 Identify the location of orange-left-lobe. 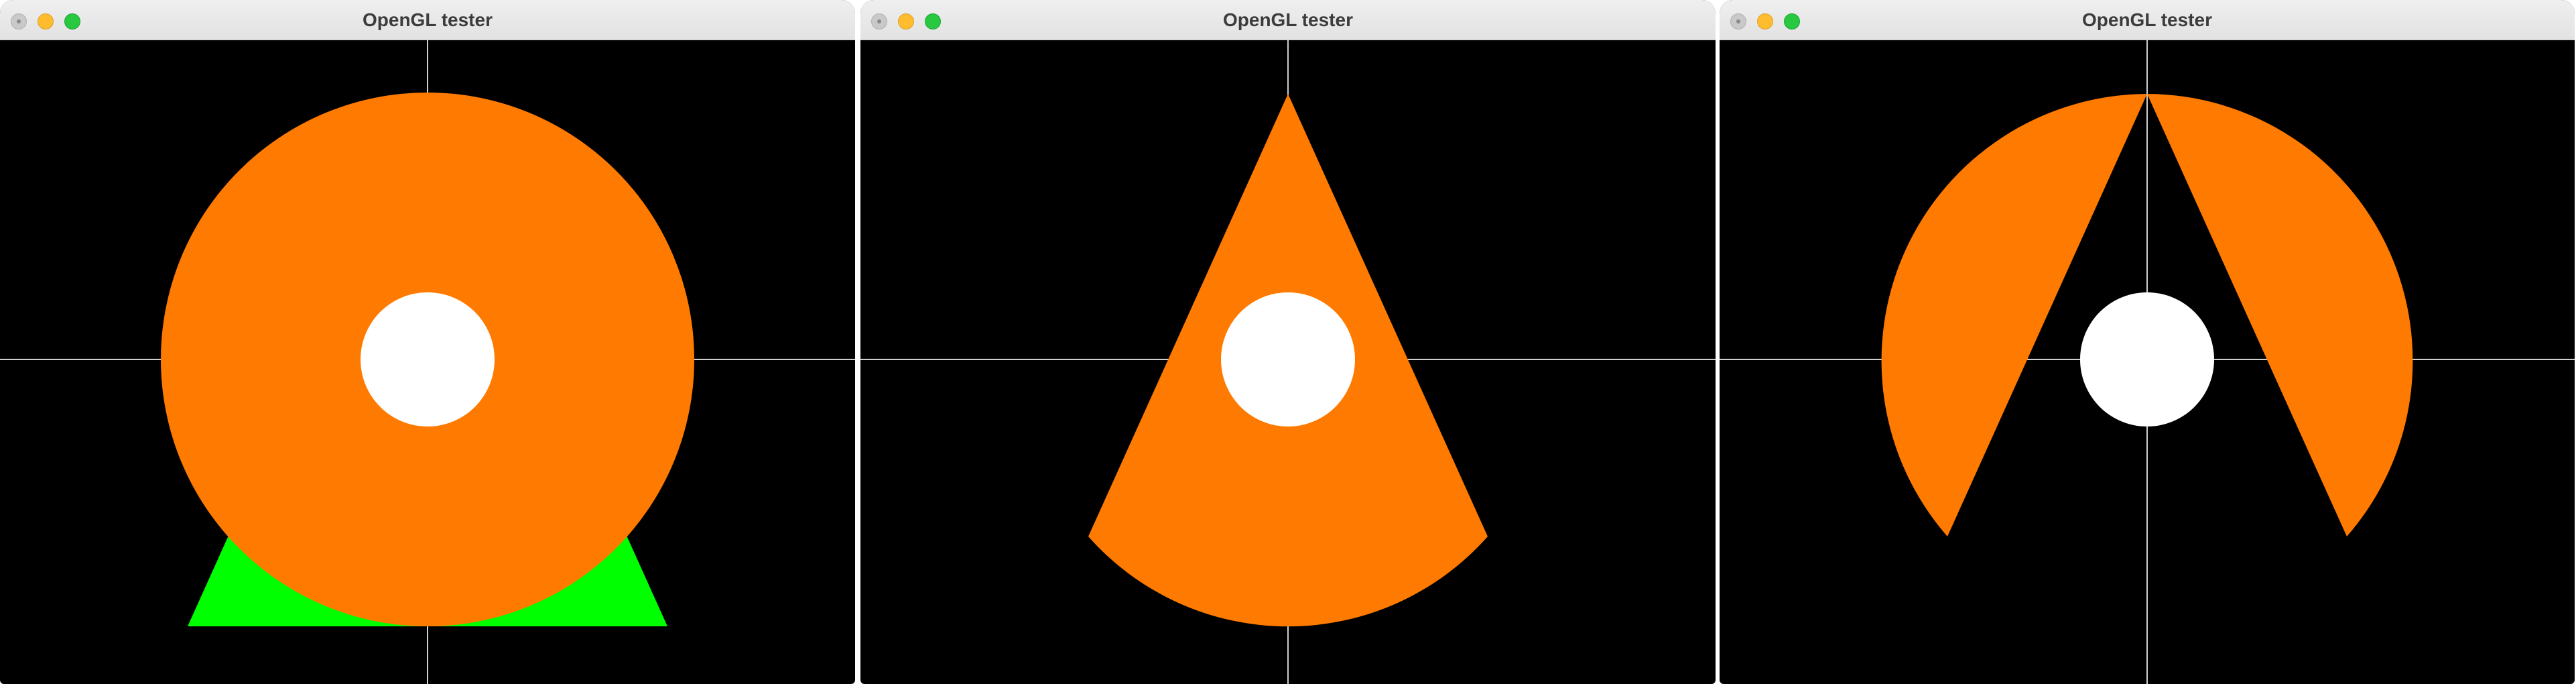
(2014, 315).